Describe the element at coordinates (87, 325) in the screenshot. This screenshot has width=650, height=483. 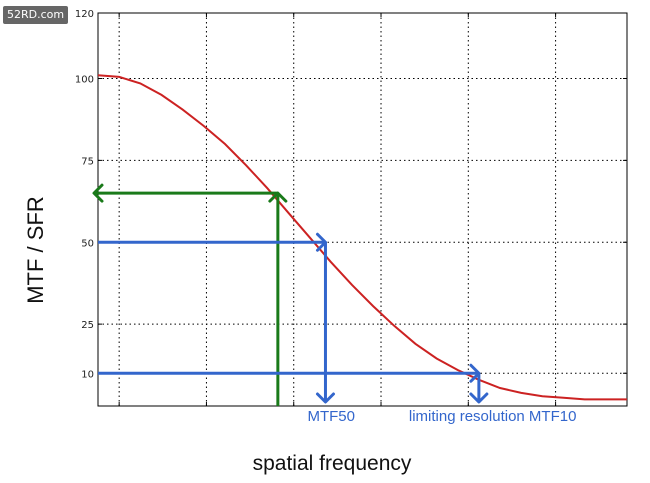
I see `y-tick-label: 25` at that location.